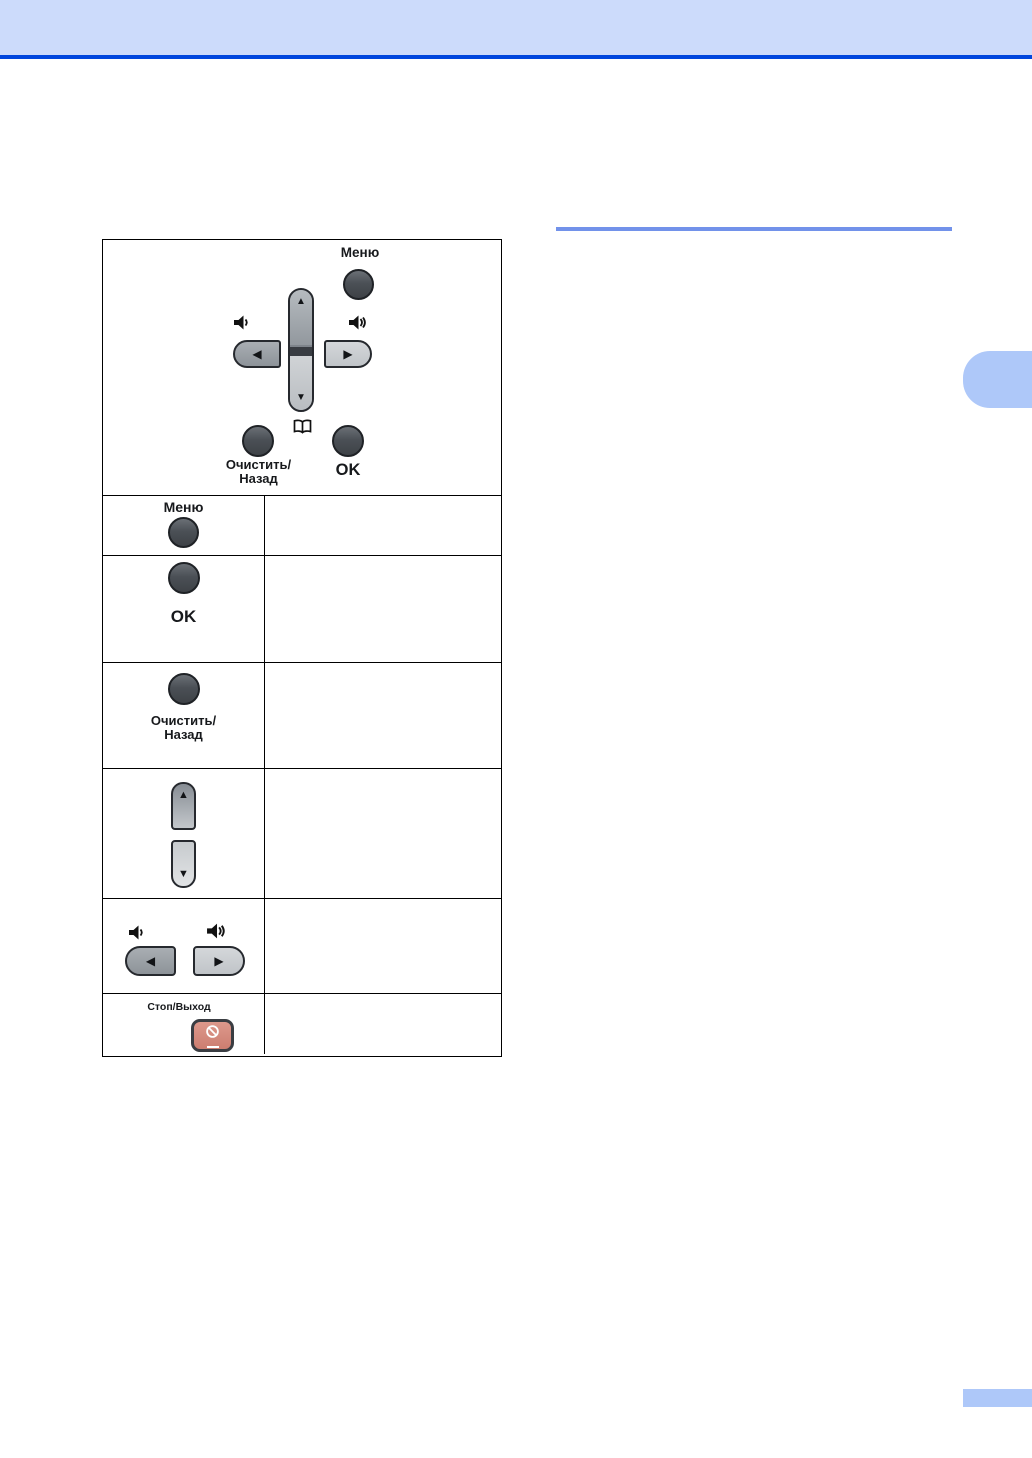 This screenshot has width=1032, height=1458. What do you see at coordinates (179, 1007) in the screenshot?
I see `stop-exit-row-label: Стоп/Выход` at bounding box center [179, 1007].